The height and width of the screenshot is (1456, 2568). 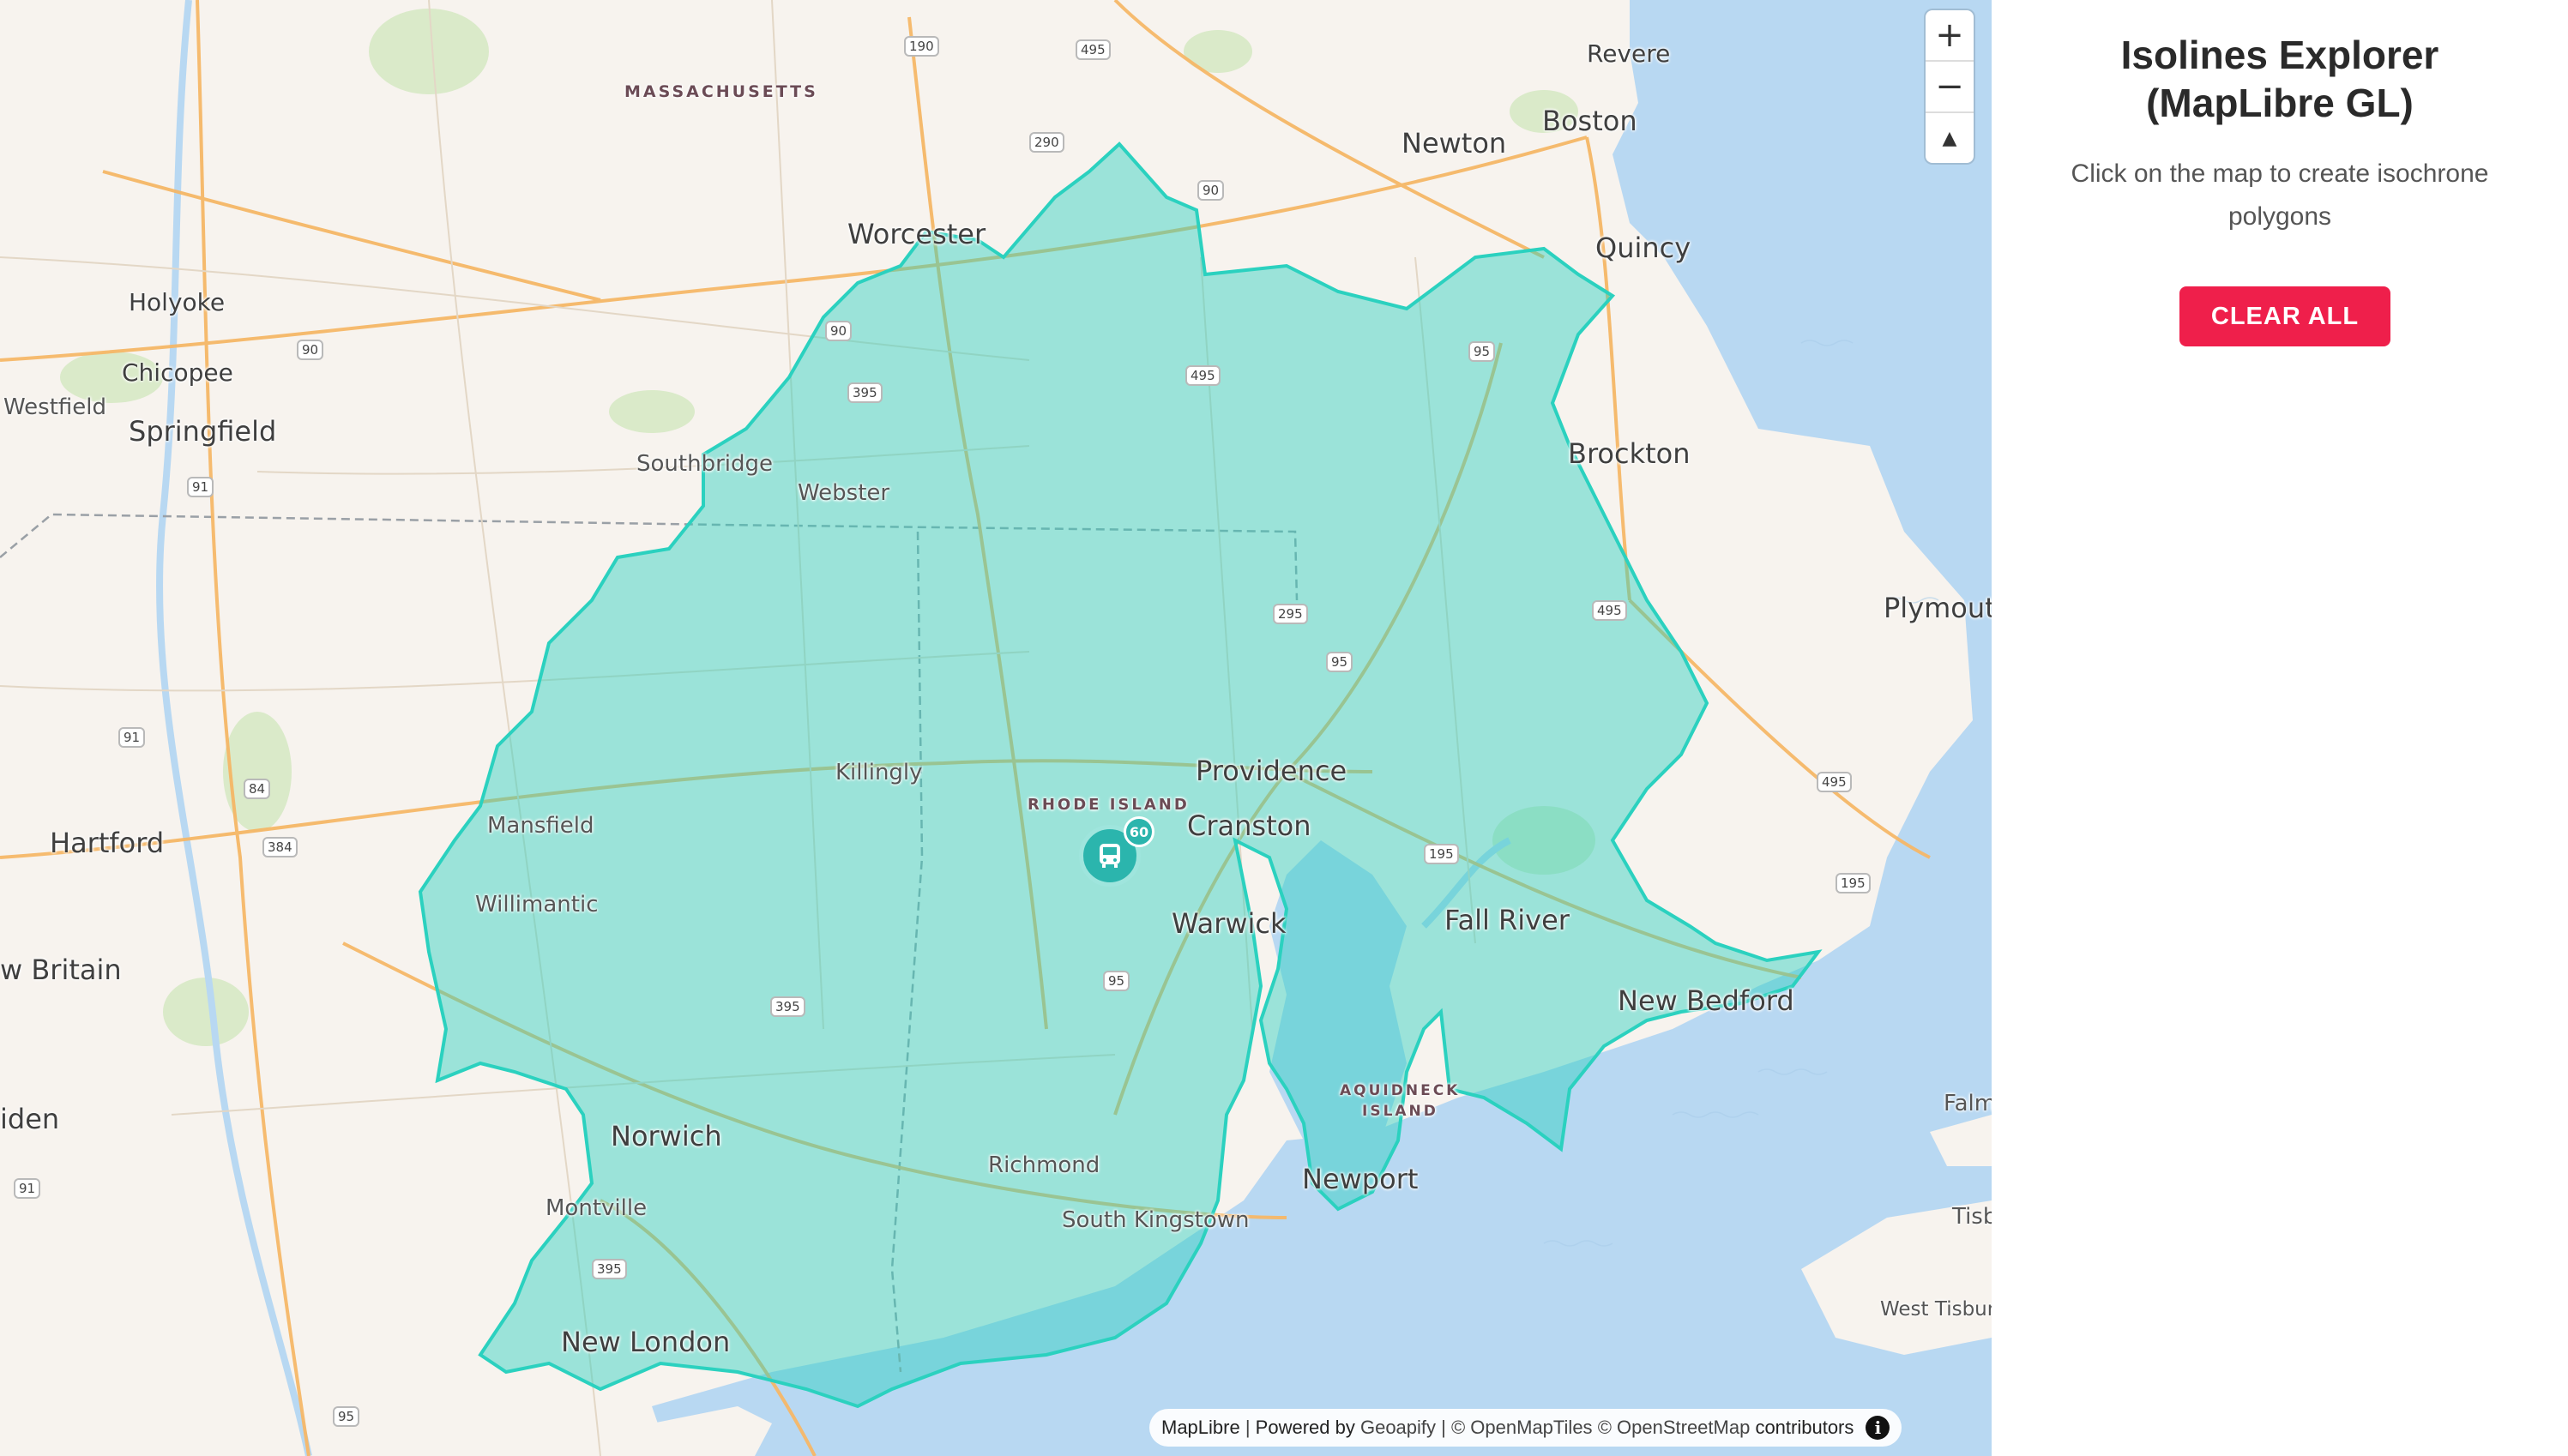 I want to click on label-quincy: Quincy, so click(x=1643, y=248).